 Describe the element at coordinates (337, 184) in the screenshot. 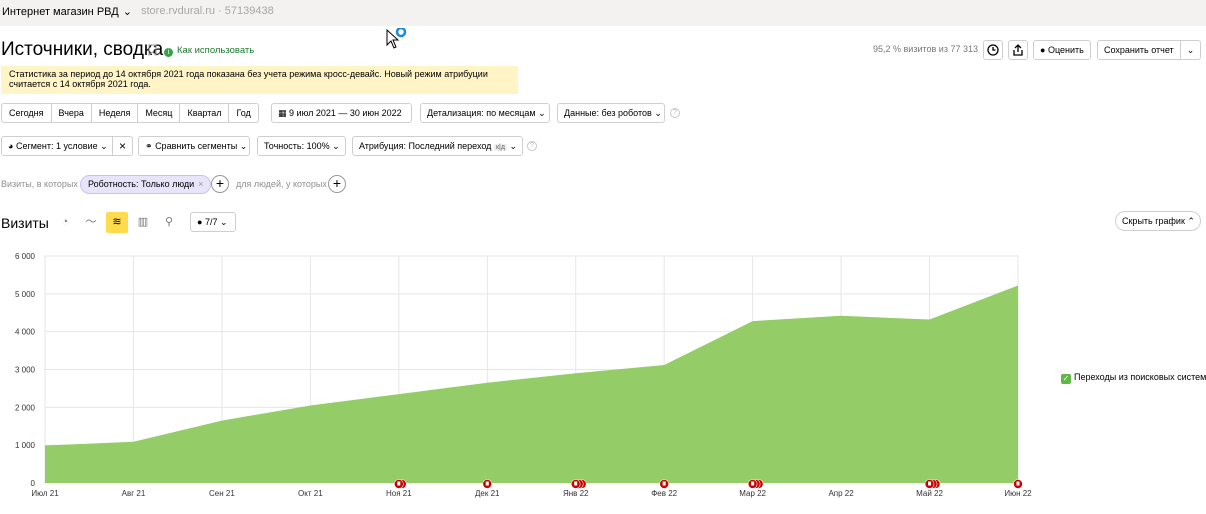

I see `add-people-filter-button: +` at that location.